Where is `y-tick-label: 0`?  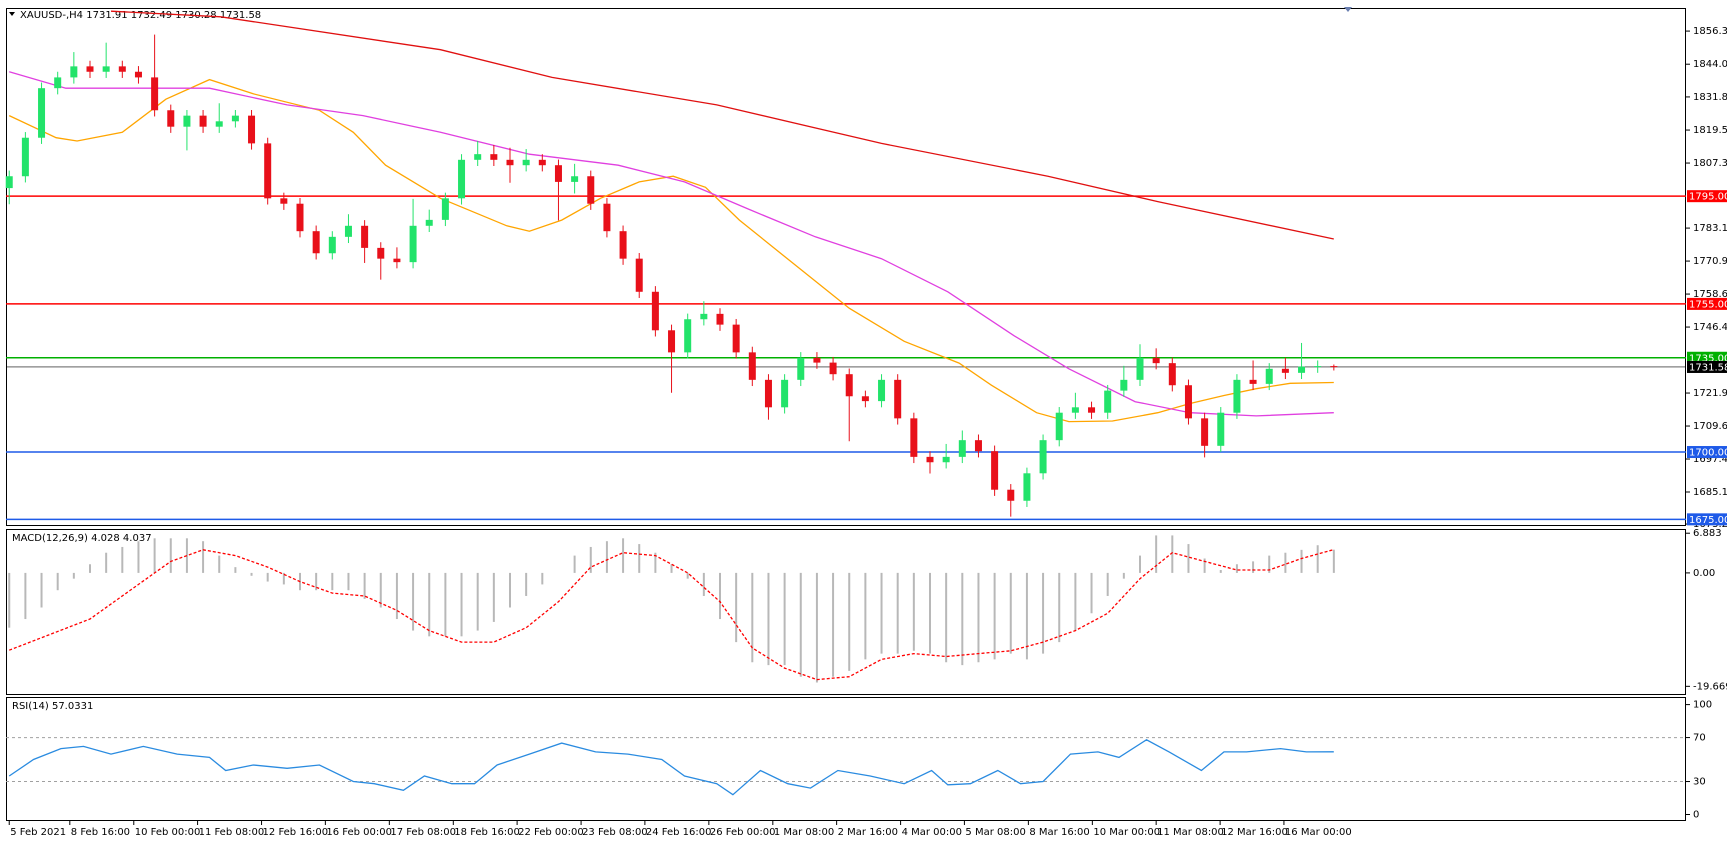 y-tick-label: 0 is located at coordinates (1696, 815).